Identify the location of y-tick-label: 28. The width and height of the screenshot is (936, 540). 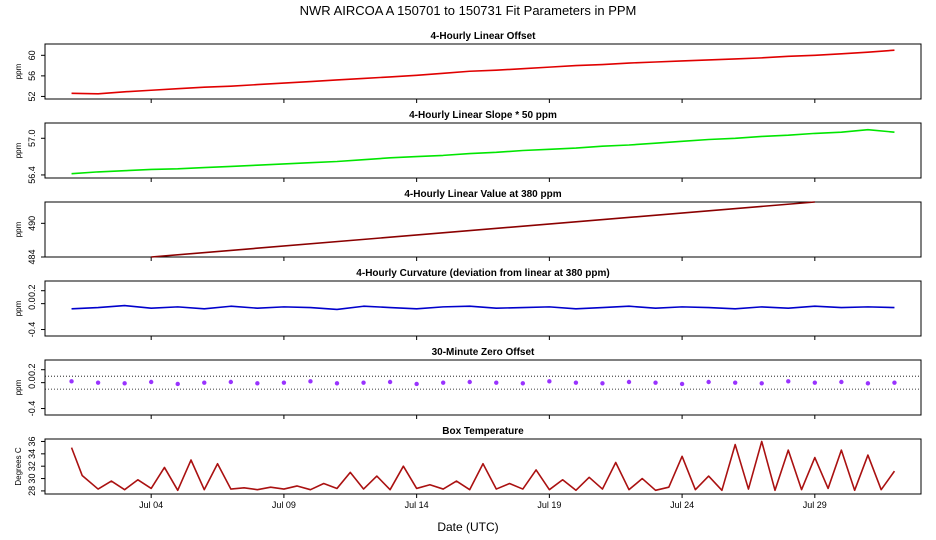
(32, 491).